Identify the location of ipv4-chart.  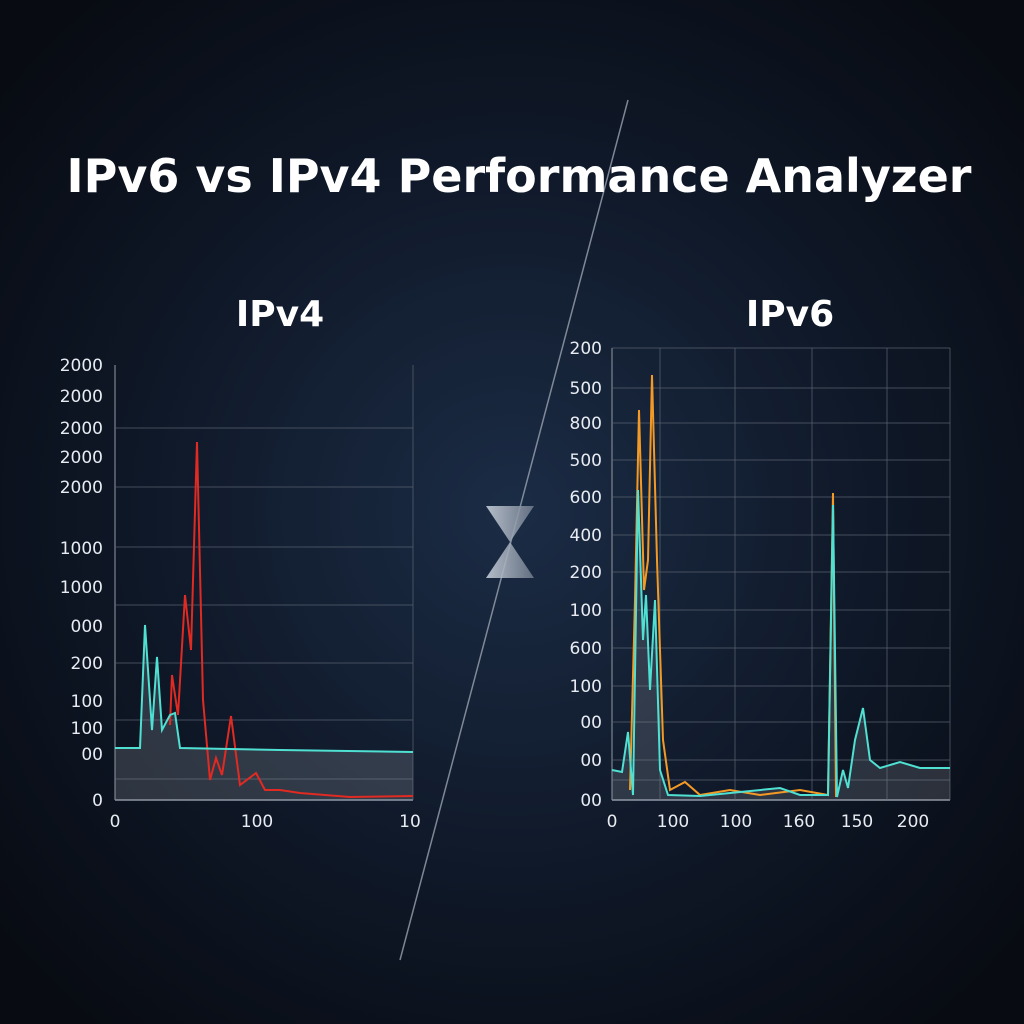
(264, 583).